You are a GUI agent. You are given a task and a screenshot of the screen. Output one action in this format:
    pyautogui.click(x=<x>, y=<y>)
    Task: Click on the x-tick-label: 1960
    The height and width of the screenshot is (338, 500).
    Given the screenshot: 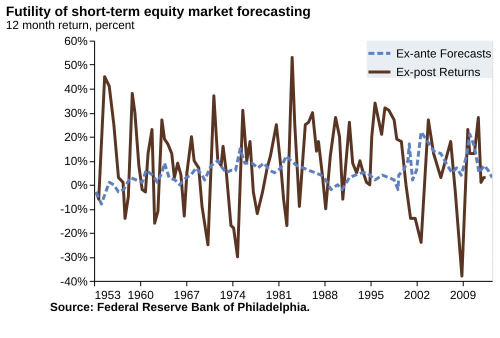 What is the action you would take?
    pyautogui.click(x=141, y=295)
    